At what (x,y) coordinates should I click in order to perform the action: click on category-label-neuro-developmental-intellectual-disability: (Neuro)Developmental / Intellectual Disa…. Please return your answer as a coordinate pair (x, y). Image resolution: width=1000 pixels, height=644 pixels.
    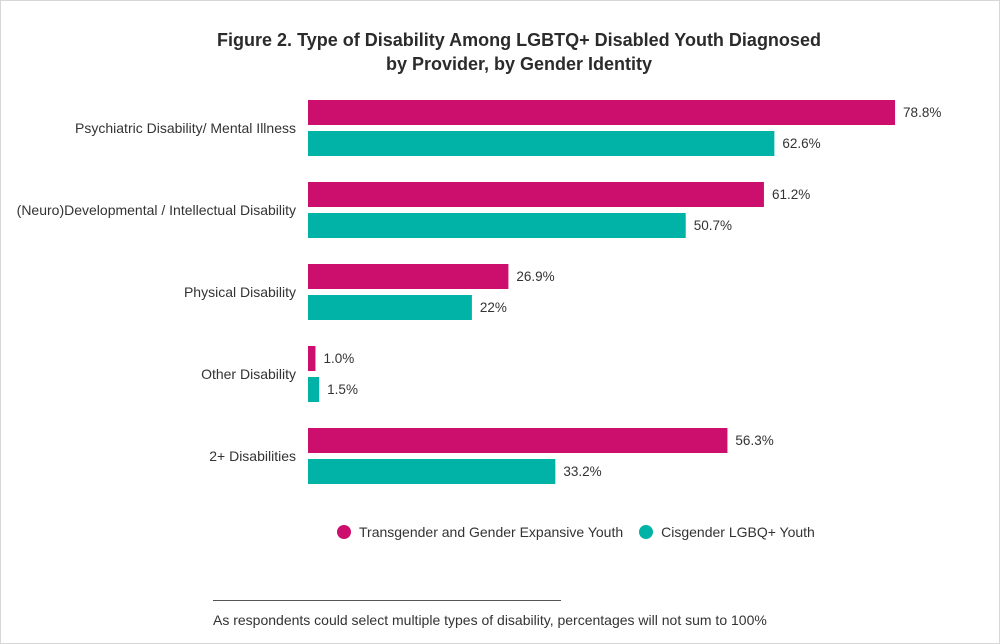
    Looking at the image, I should click on (156, 210).